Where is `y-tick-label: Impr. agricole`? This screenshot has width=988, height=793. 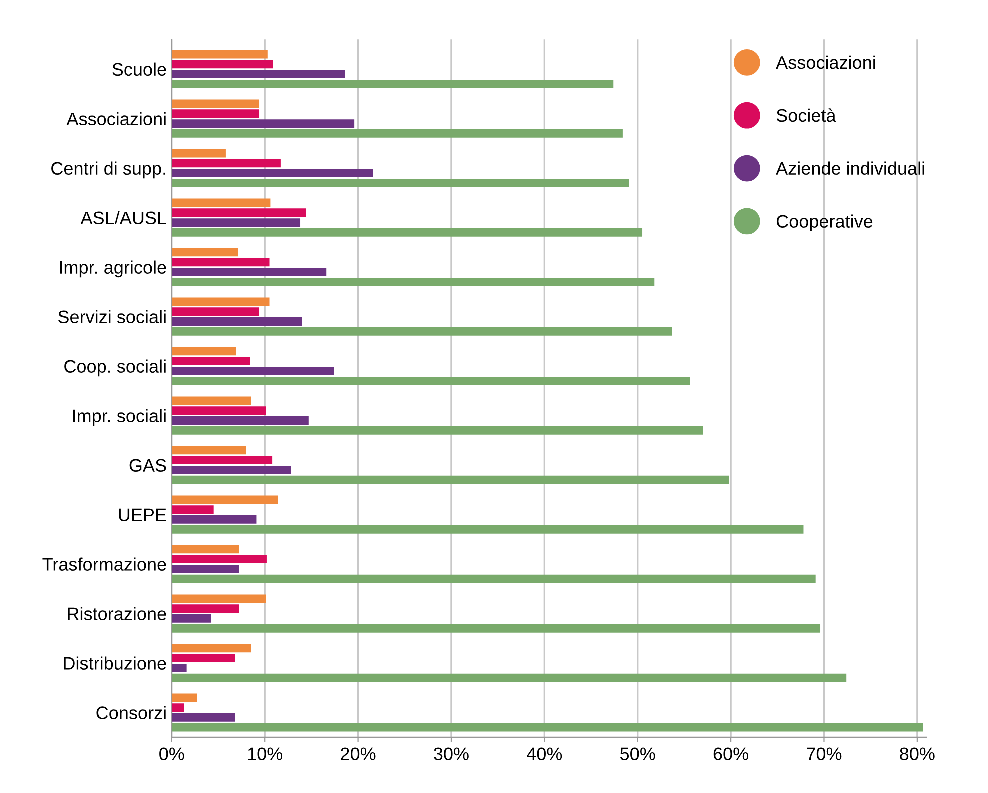 y-tick-label: Impr. agricole is located at coordinates (113, 269).